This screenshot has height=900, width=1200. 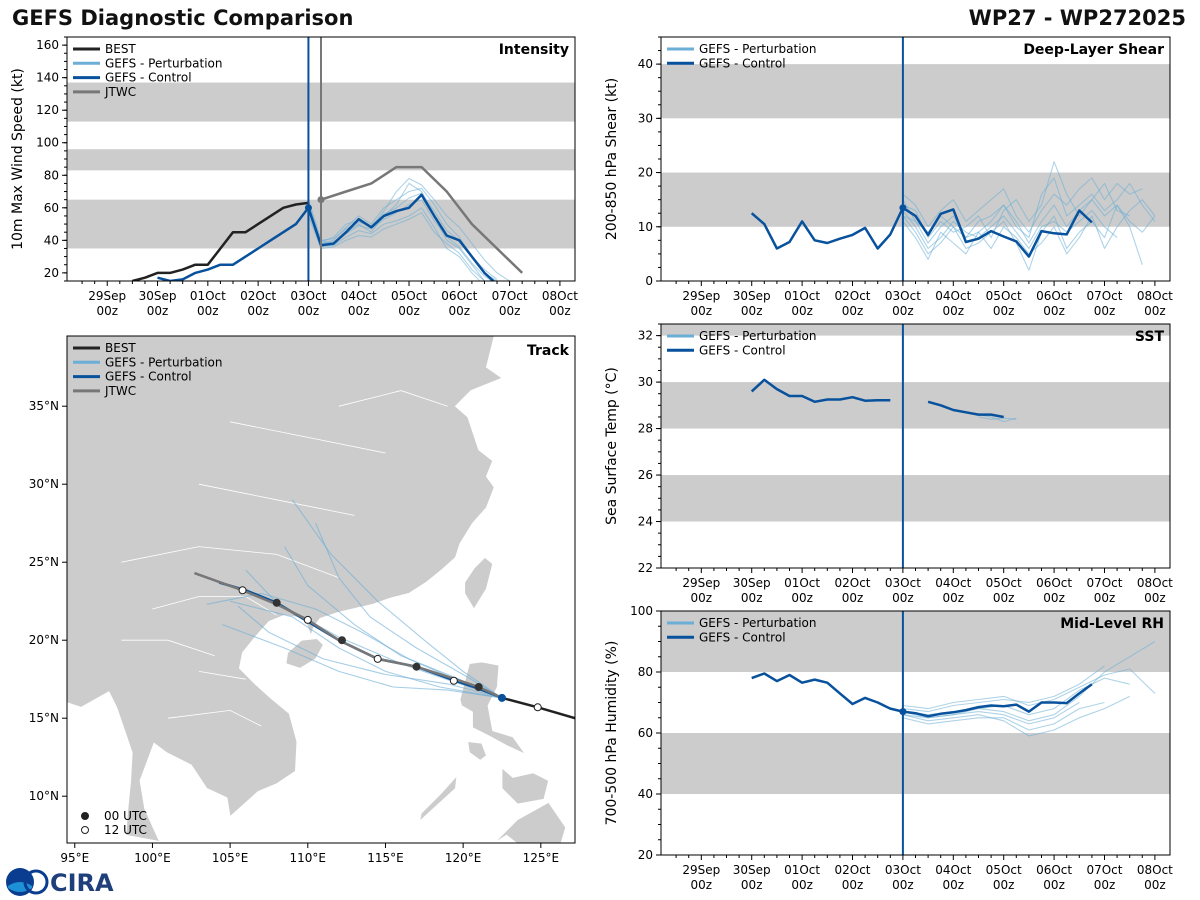 What do you see at coordinates (158, 296) in the screenshot?
I see `intensity-xtick-label-date: 30Sep` at bounding box center [158, 296].